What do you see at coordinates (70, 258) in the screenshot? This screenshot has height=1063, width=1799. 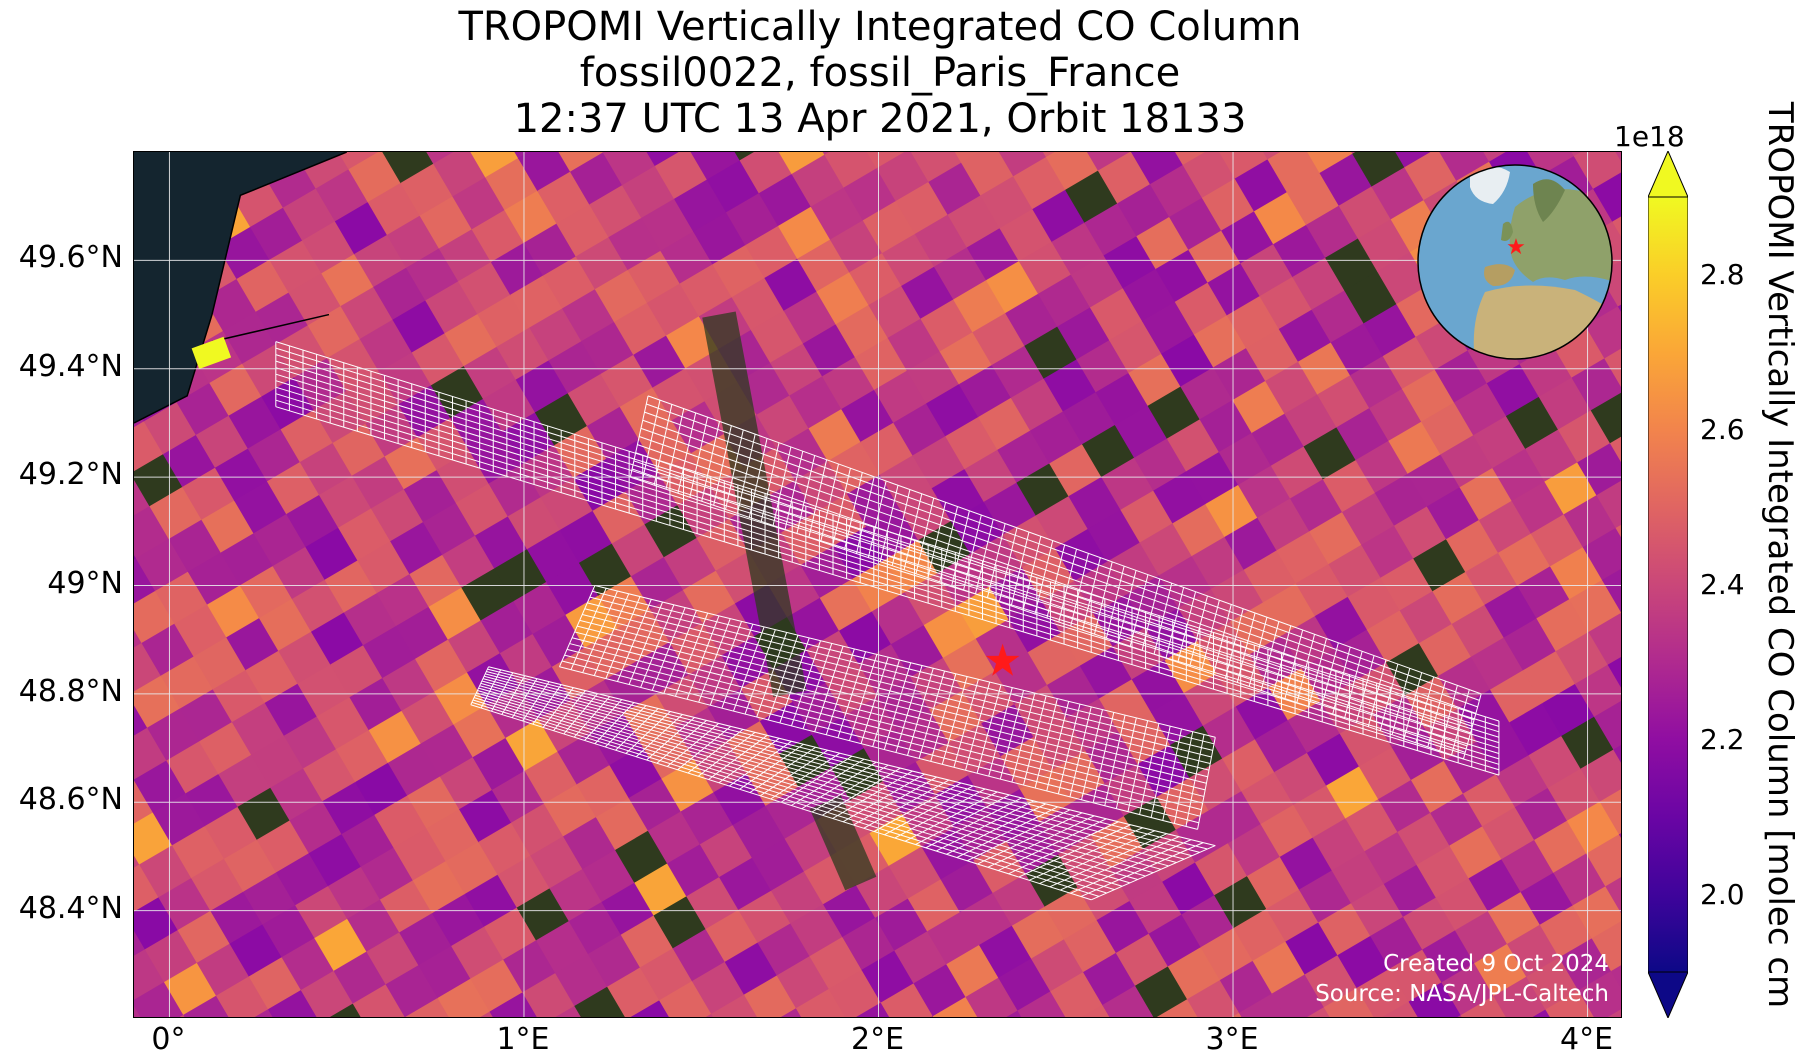 I see `y-tick-label: 49.6°N` at bounding box center [70, 258].